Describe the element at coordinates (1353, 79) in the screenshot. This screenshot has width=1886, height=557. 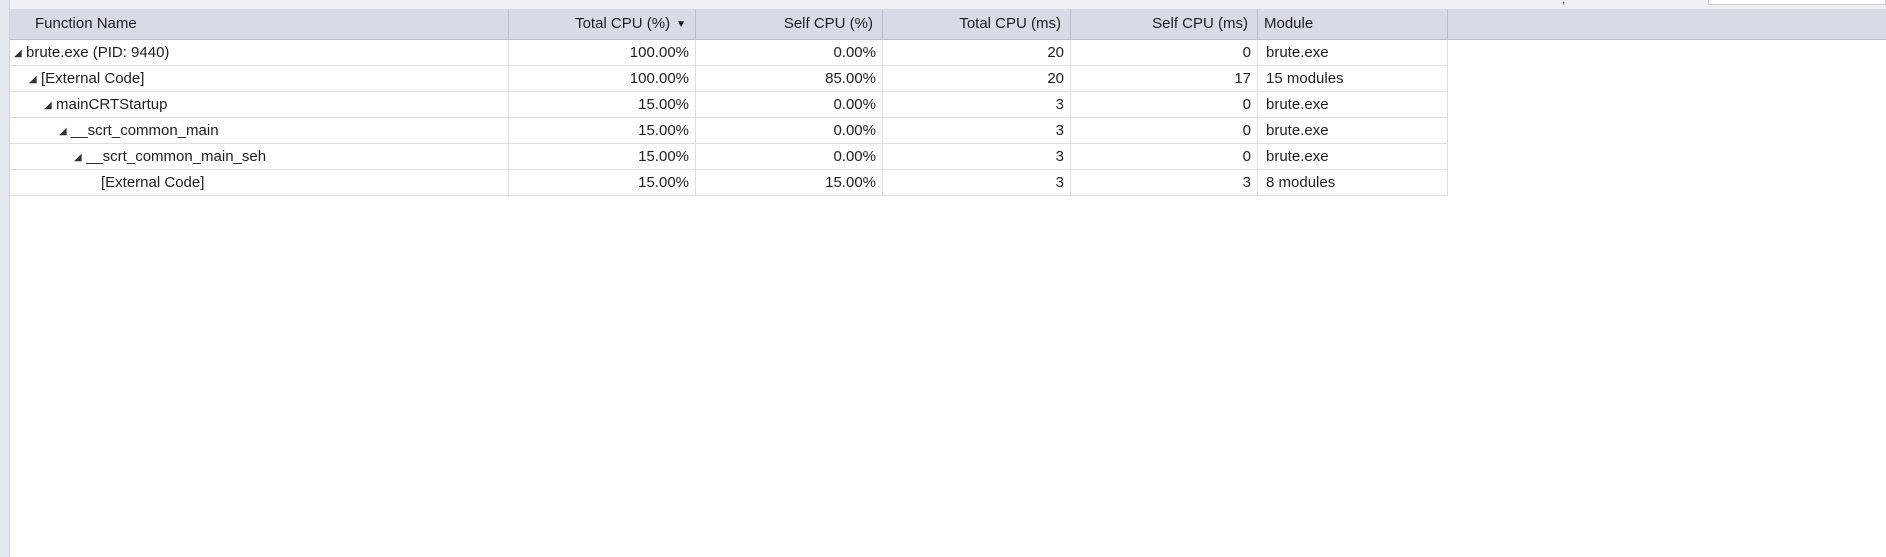
I see `module-cell: 15 modules` at that location.